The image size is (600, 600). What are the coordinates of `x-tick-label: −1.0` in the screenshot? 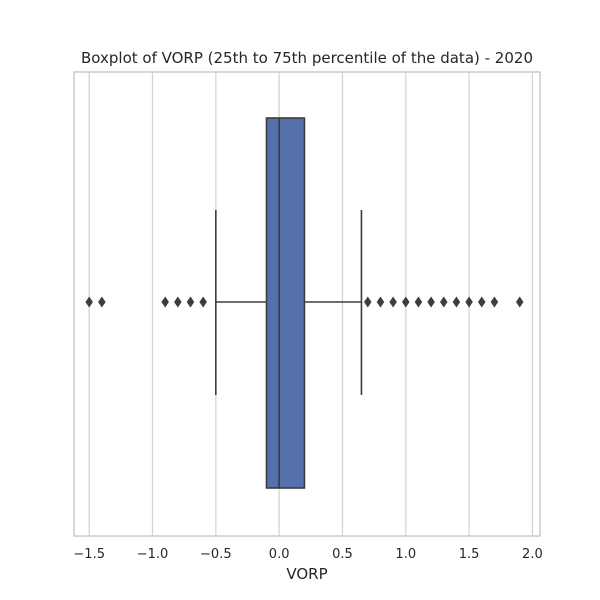 It's located at (153, 554).